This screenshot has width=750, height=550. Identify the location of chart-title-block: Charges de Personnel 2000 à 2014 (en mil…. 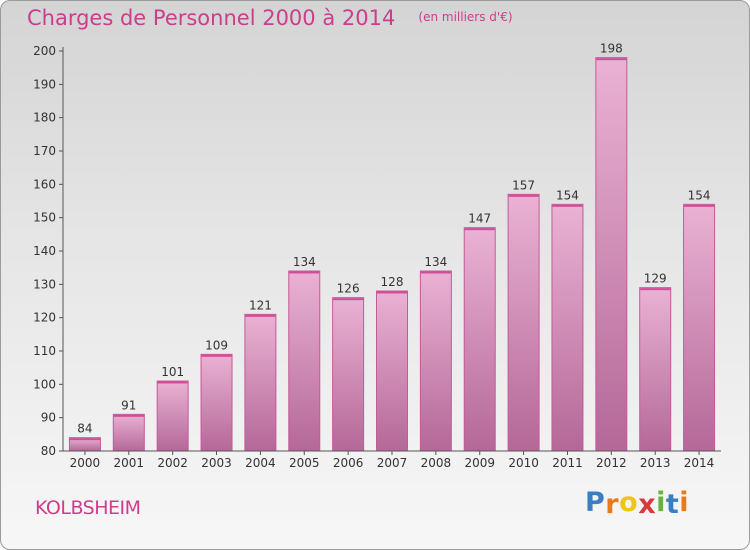
(270, 18).